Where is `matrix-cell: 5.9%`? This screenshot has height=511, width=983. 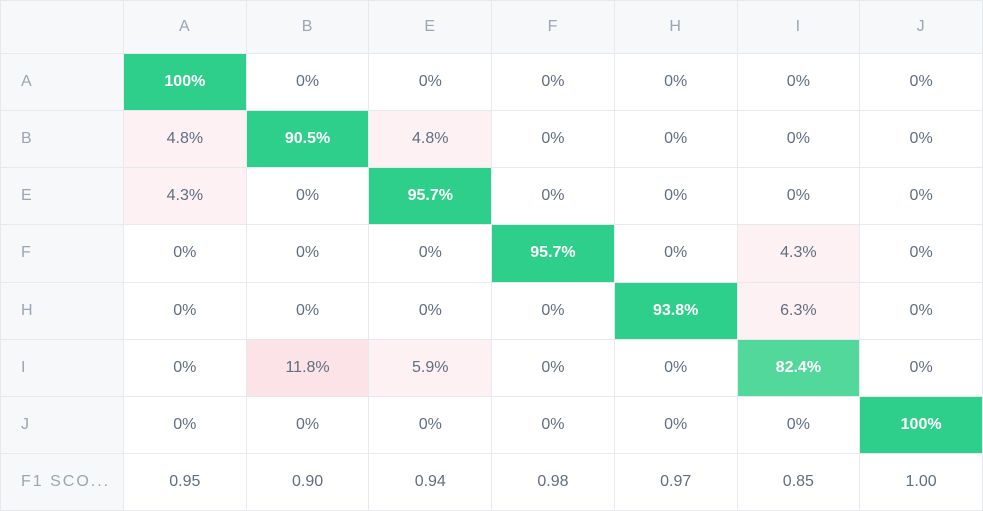
matrix-cell: 5.9% is located at coordinates (430, 367).